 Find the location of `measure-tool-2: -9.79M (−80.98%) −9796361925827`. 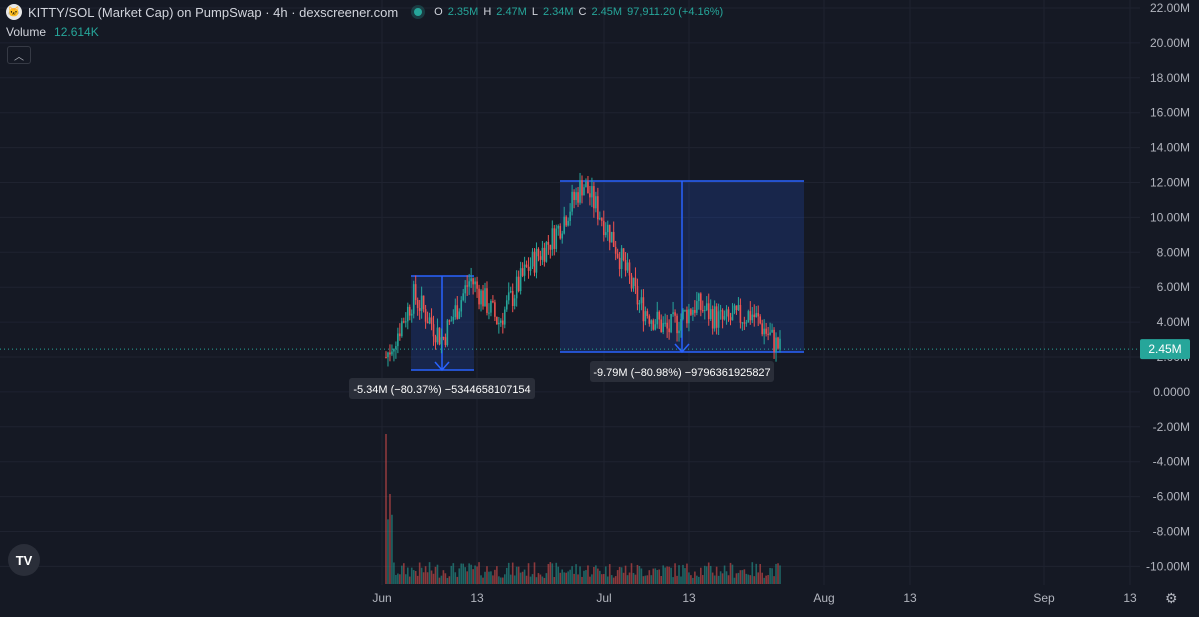

measure-tool-2: -9.79M (−80.98%) −9796361925827 is located at coordinates (682, 281).